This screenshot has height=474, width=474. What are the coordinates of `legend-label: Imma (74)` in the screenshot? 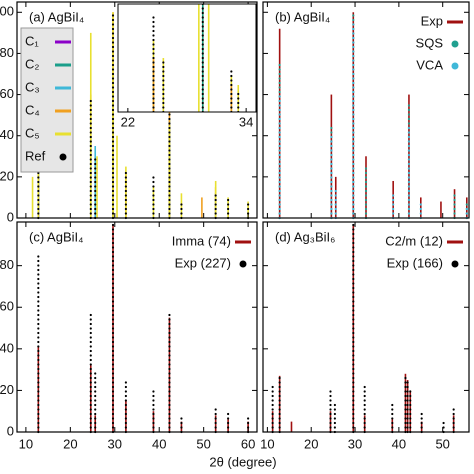 It's located at (201, 240).